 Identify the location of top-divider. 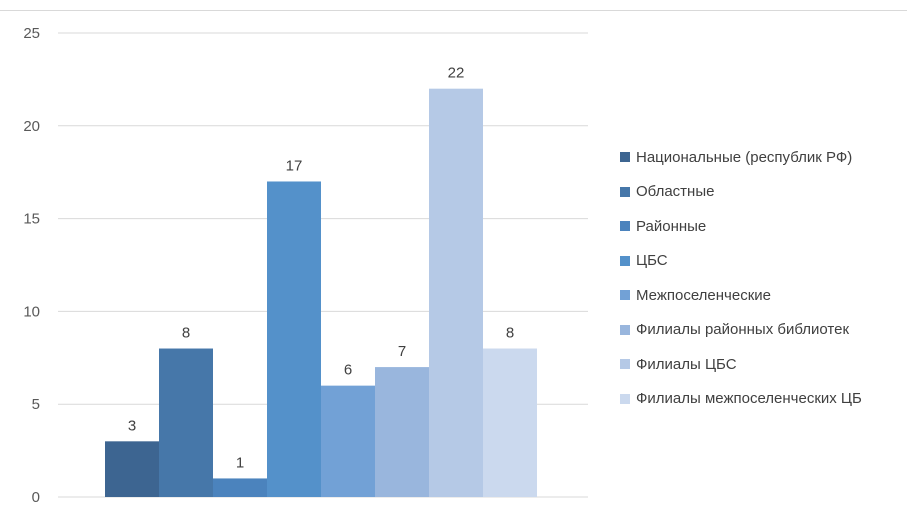
(453, 10).